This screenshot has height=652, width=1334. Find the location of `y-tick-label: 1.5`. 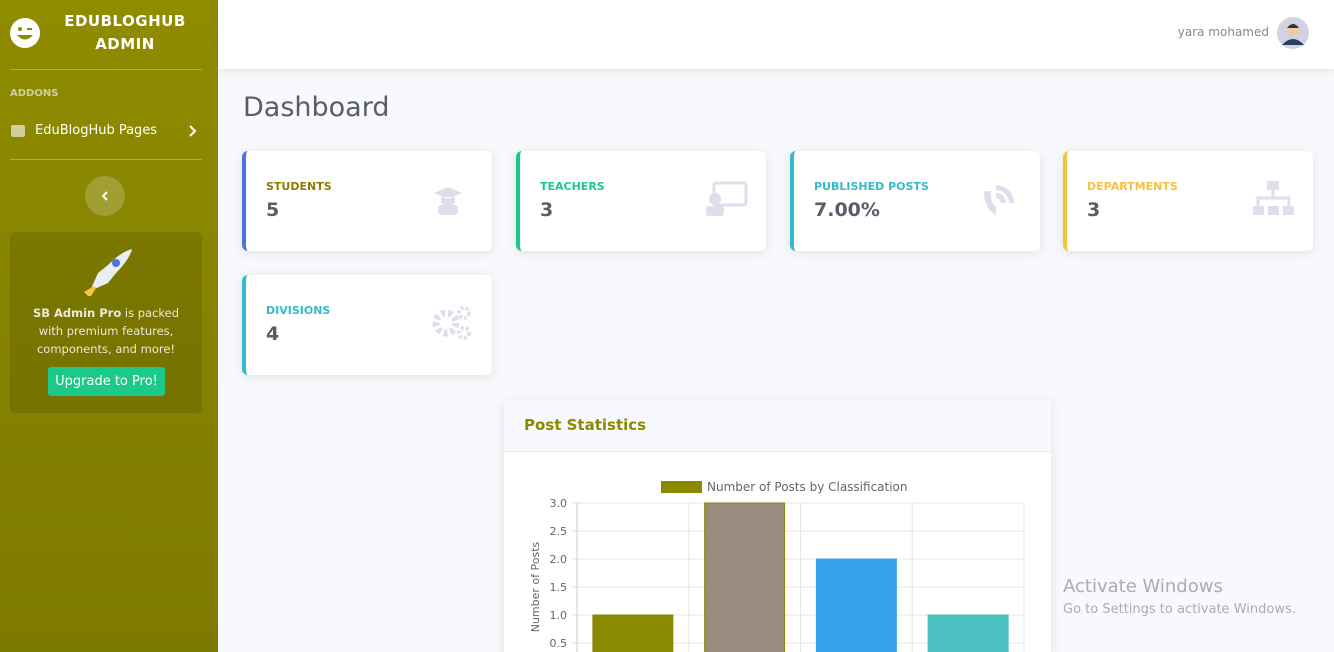

y-tick-label: 1.5 is located at coordinates (559, 587).